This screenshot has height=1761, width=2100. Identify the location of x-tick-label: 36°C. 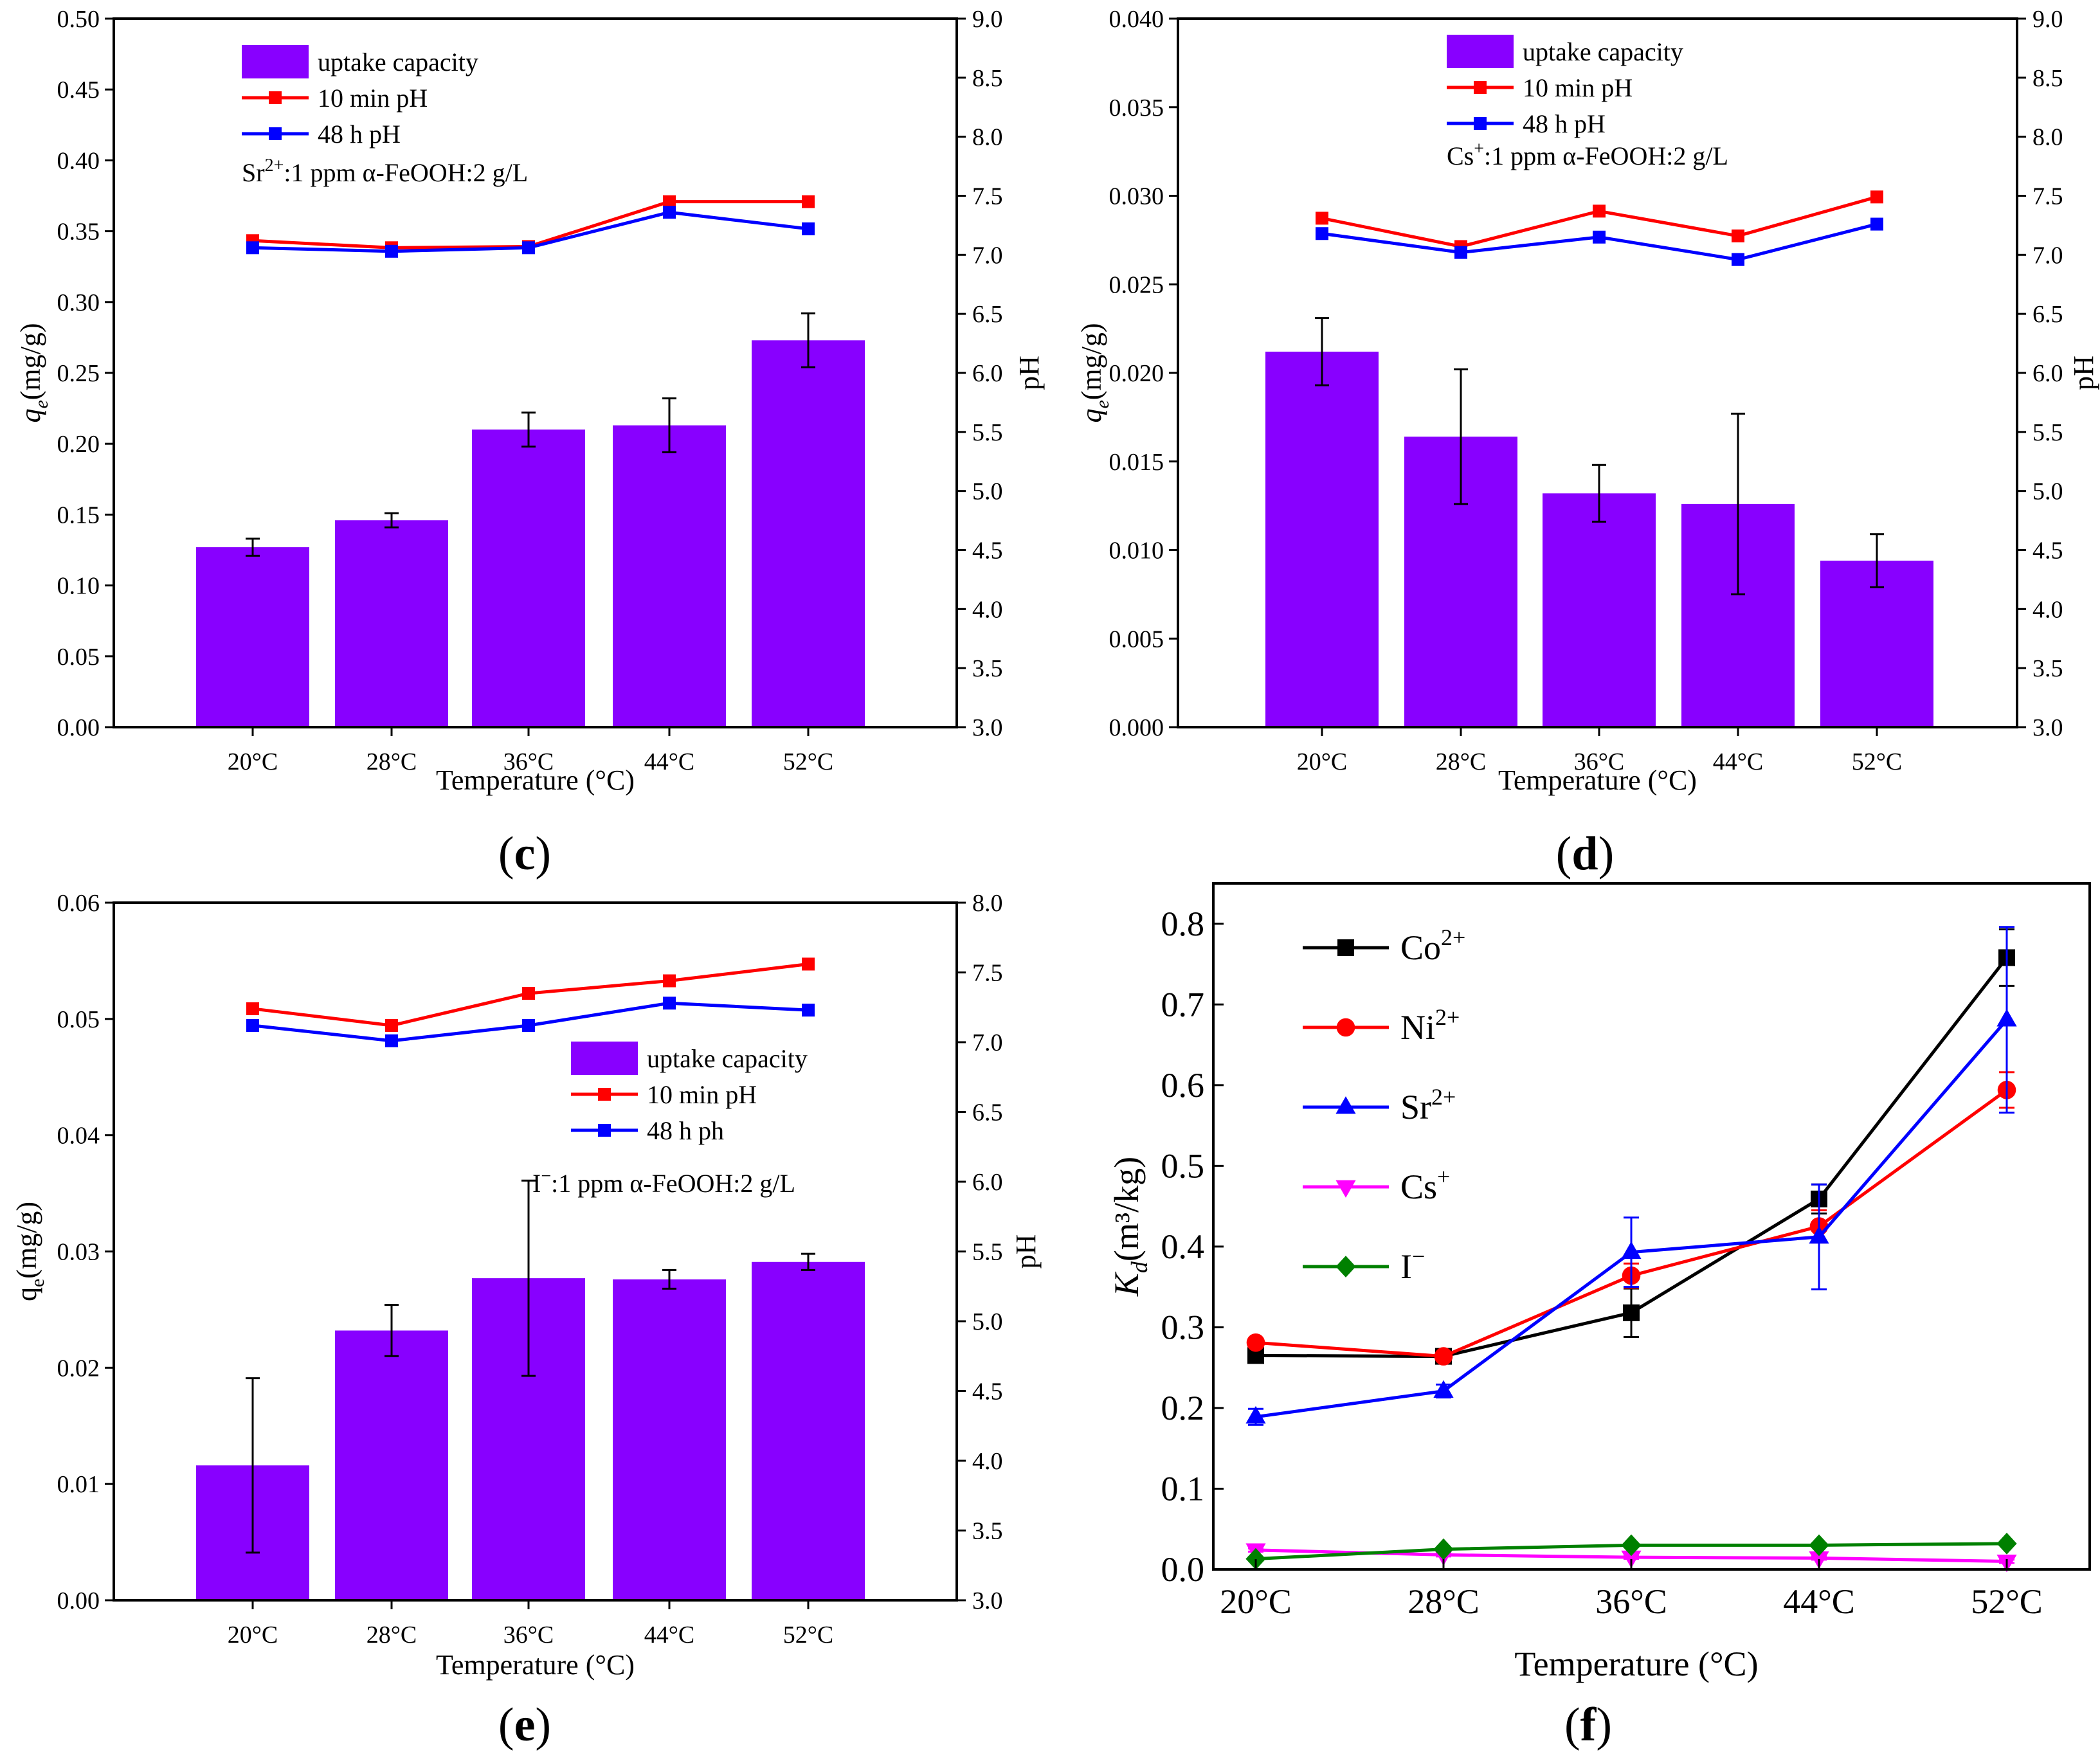
(1600, 761).